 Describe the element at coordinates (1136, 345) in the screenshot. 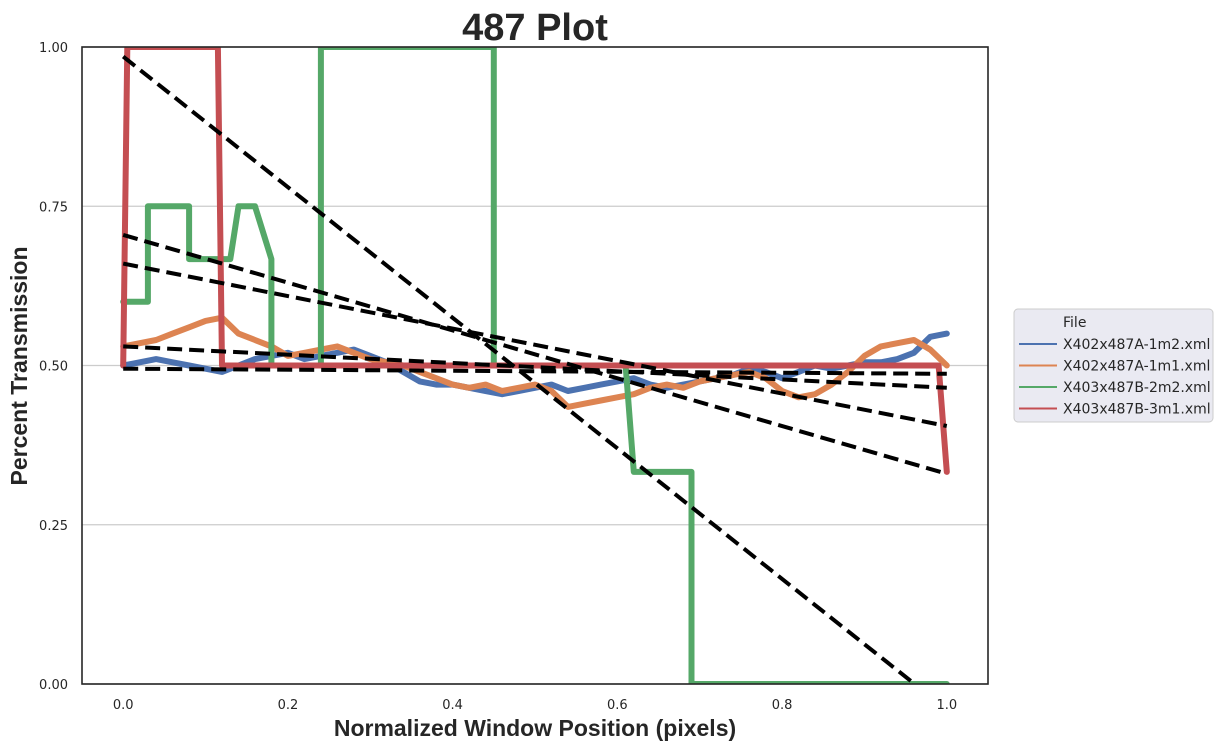

I see `legend-label: X402x487A-1m2.xml` at that location.